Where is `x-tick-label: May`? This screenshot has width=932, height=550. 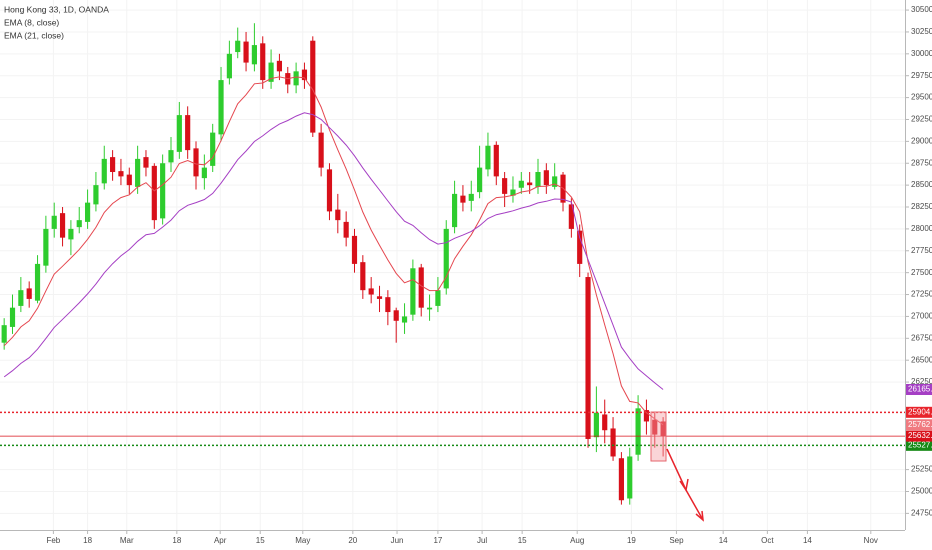
x-tick-label: May is located at coordinates (302, 540).